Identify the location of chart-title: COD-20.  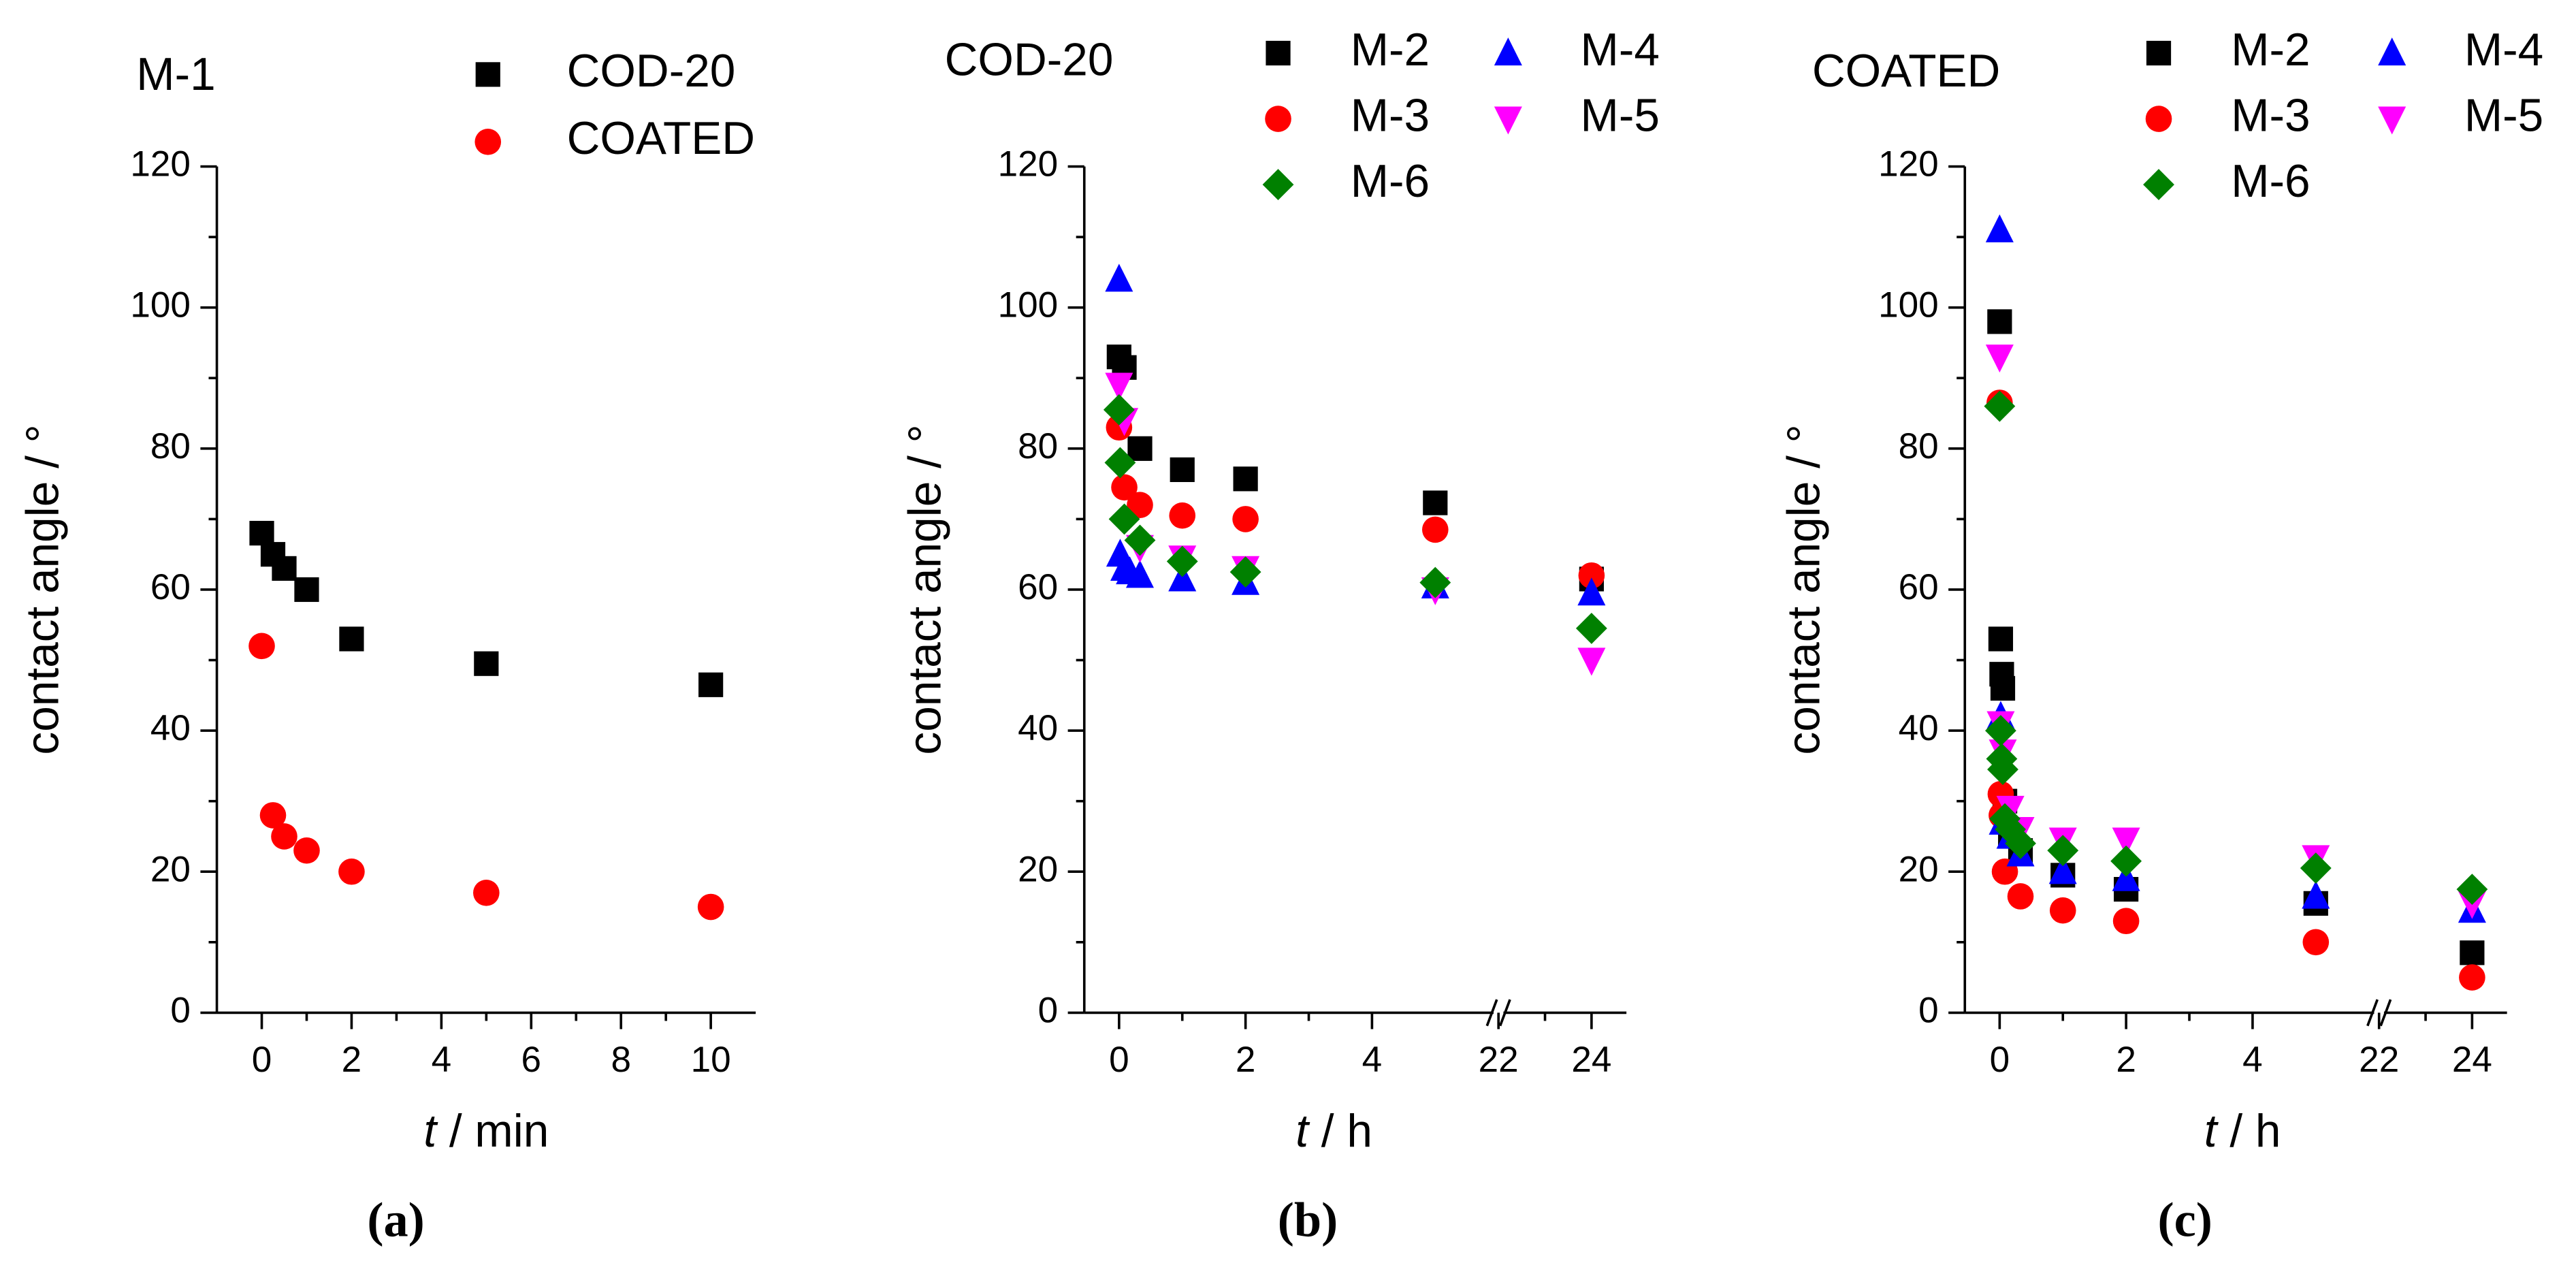
(1030, 59).